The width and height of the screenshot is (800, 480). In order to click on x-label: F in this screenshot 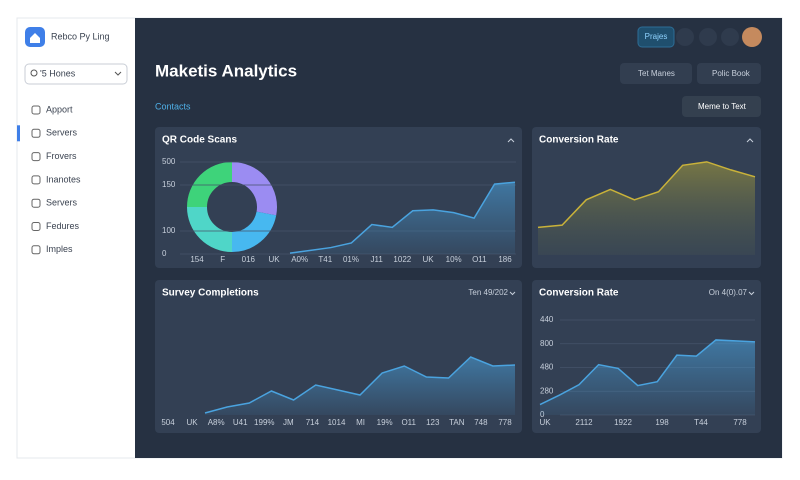, I will do `click(222, 259)`.